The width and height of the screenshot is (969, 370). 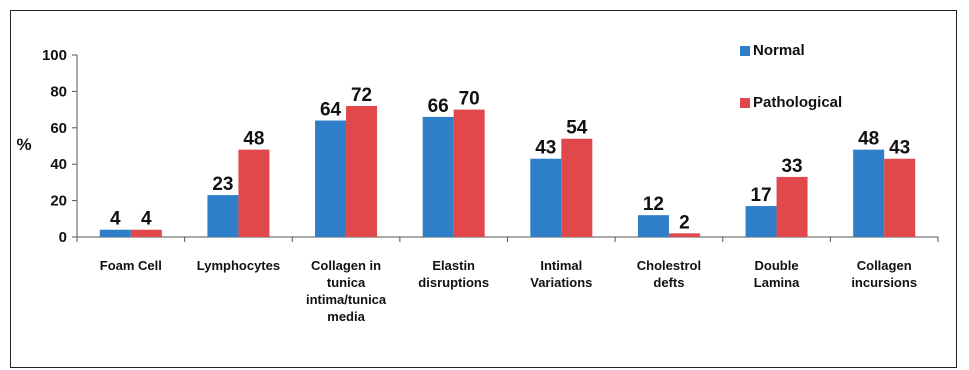 I want to click on y-tick-label: 80, so click(x=58, y=91).